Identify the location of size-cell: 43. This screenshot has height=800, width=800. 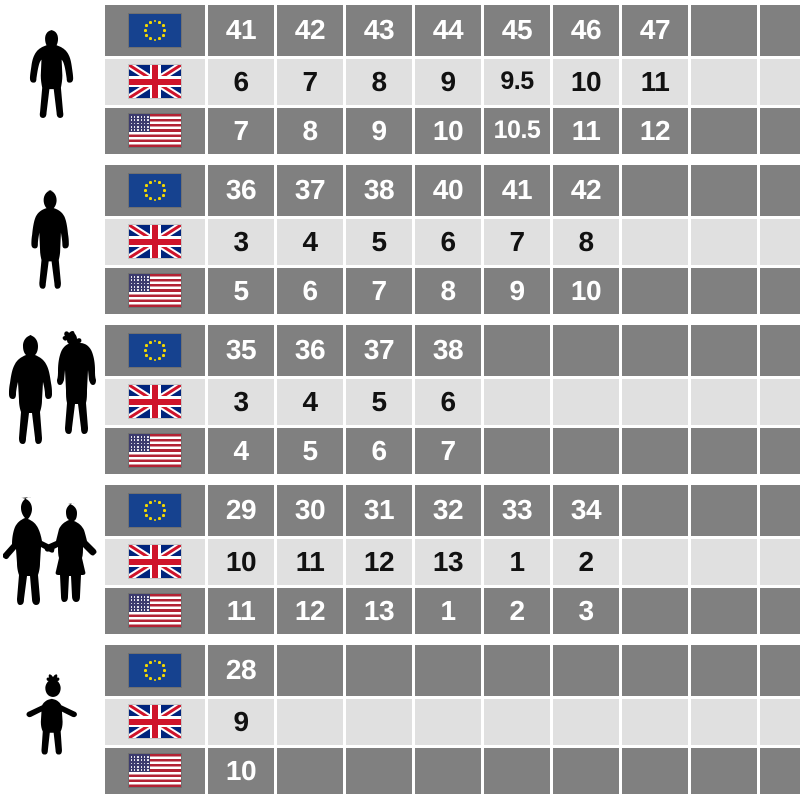
(379, 30).